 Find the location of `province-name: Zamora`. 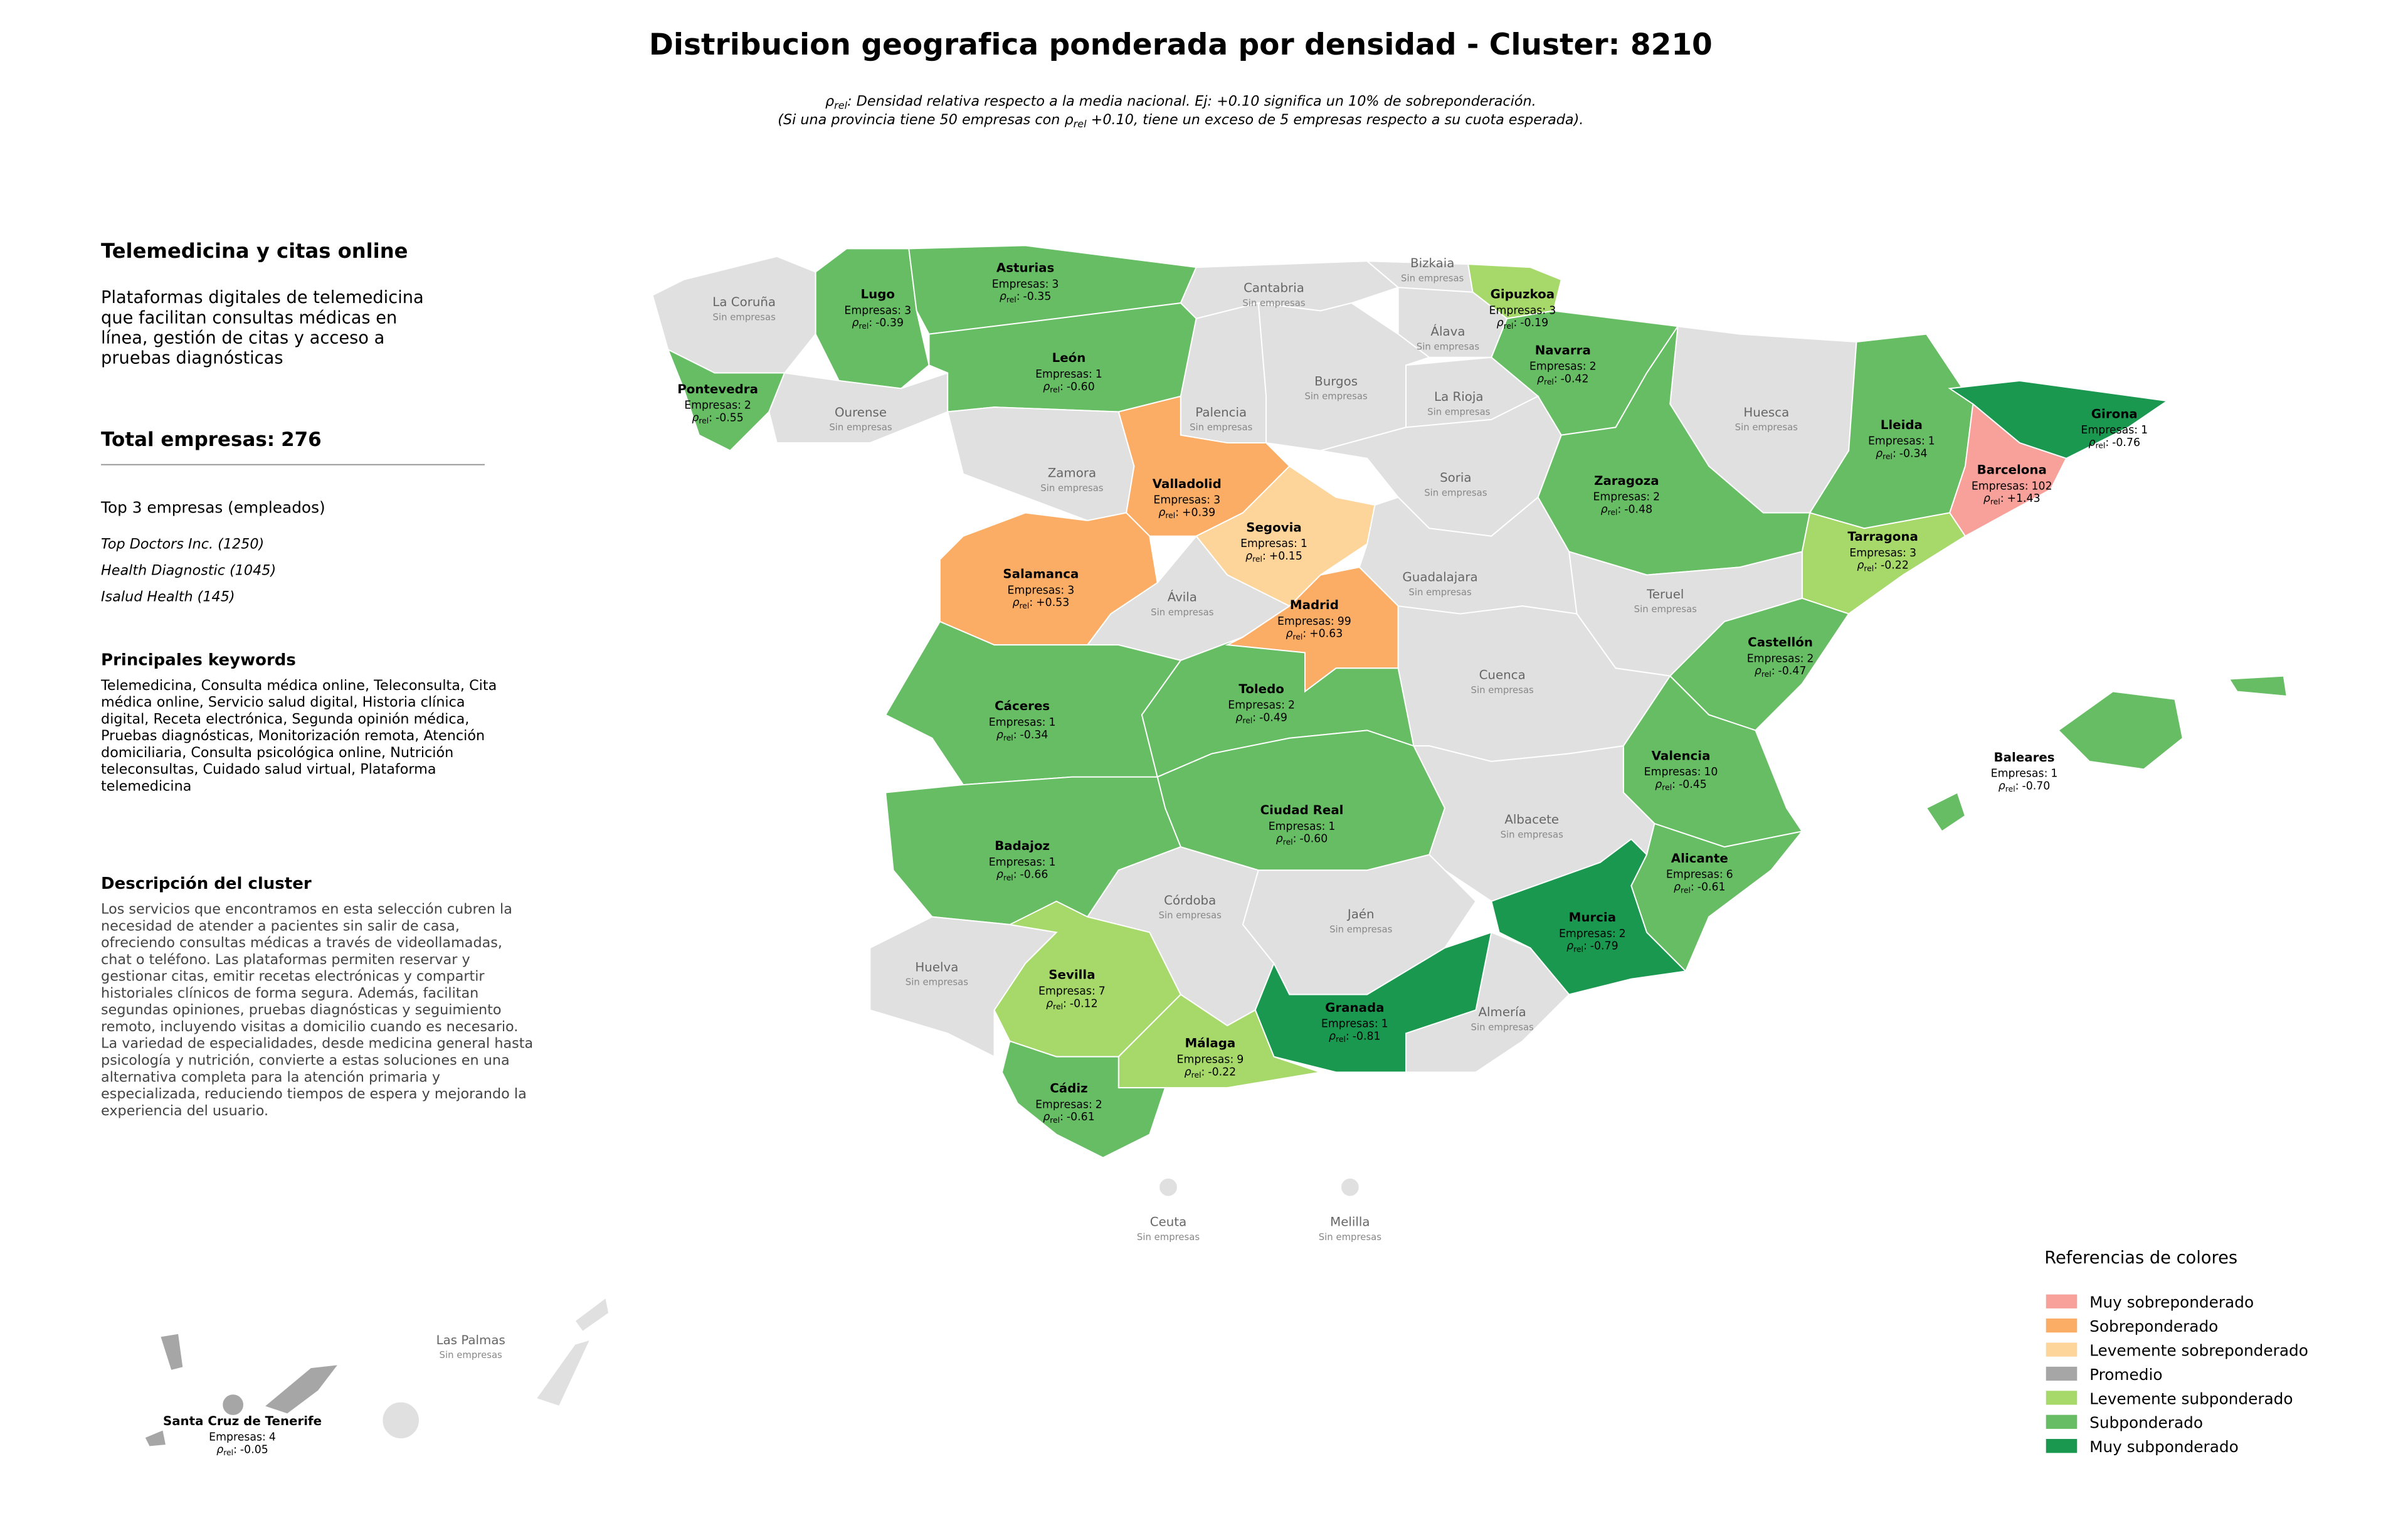

province-name: Zamora is located at coordinates (1072, 473).